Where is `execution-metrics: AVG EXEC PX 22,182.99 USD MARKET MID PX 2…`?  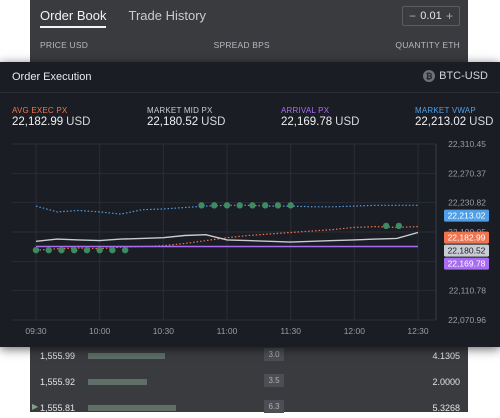 execution-metrics: AVG EXEC PX 22,182.99 USD MARKET MID PX 2… is located at coordinates (250, 116).